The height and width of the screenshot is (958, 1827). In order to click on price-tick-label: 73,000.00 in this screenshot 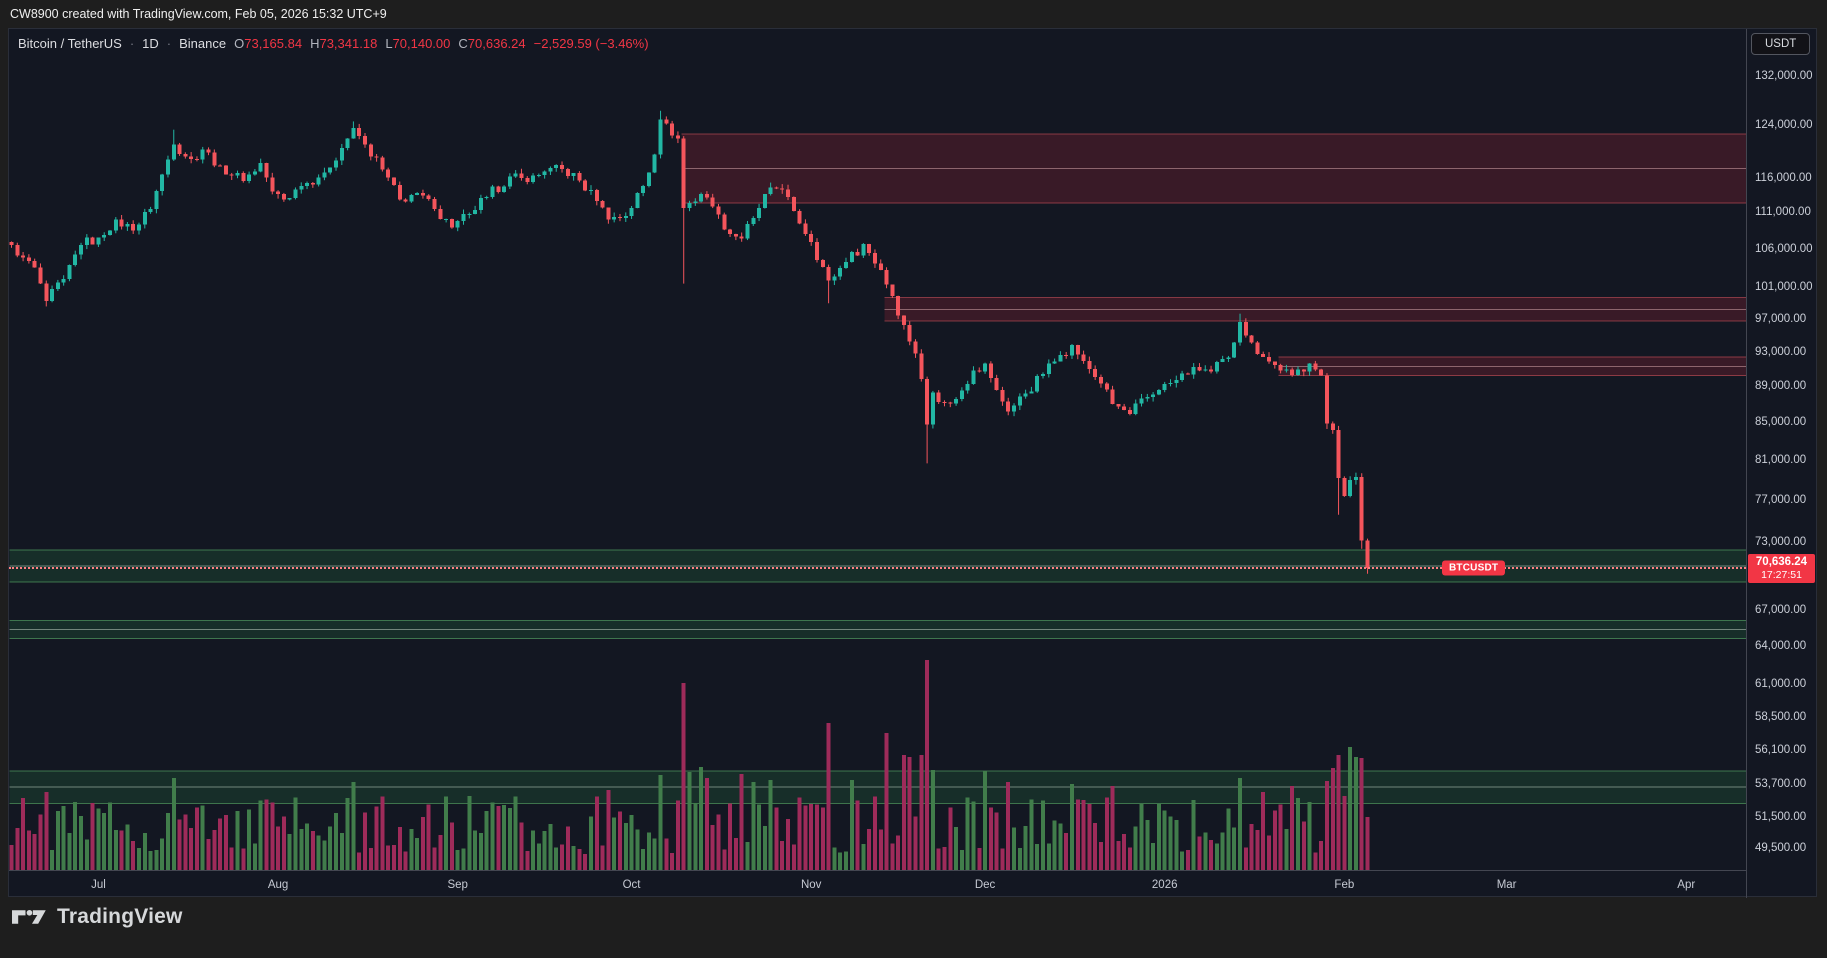, I will do `click(1781, 542)`.